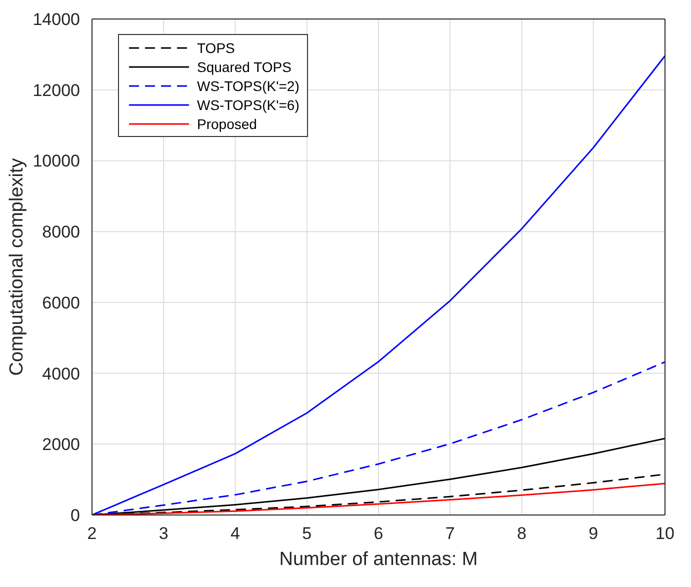  Describe the element at coordinates (244, 66) in the screenshot. I see `legend-label: Squared TOPS` at that location.